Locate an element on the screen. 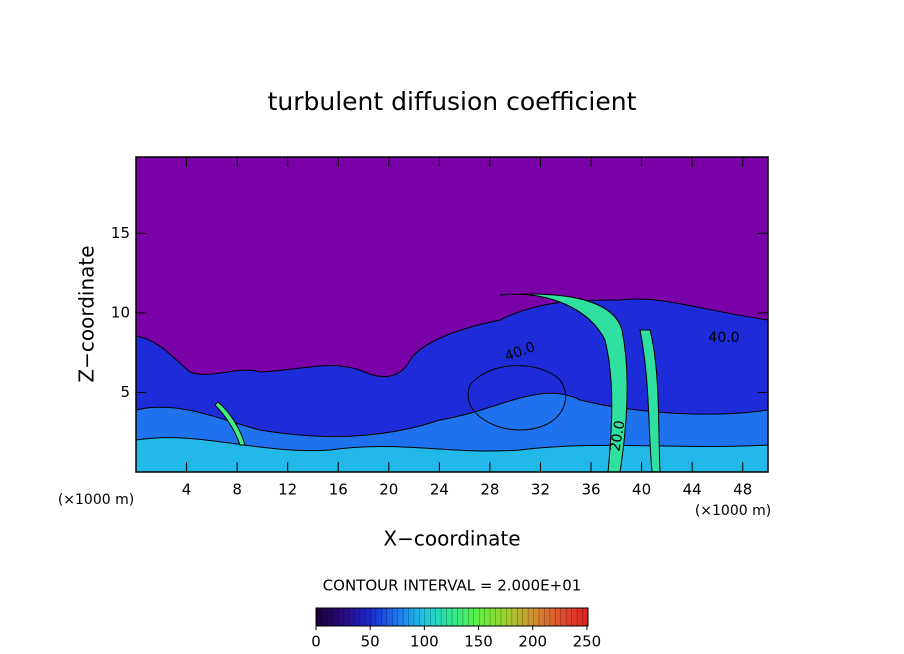 The height and width of the screenshot is (654, 904). x-tick-label: 24 is located at coordinates (439, 490).